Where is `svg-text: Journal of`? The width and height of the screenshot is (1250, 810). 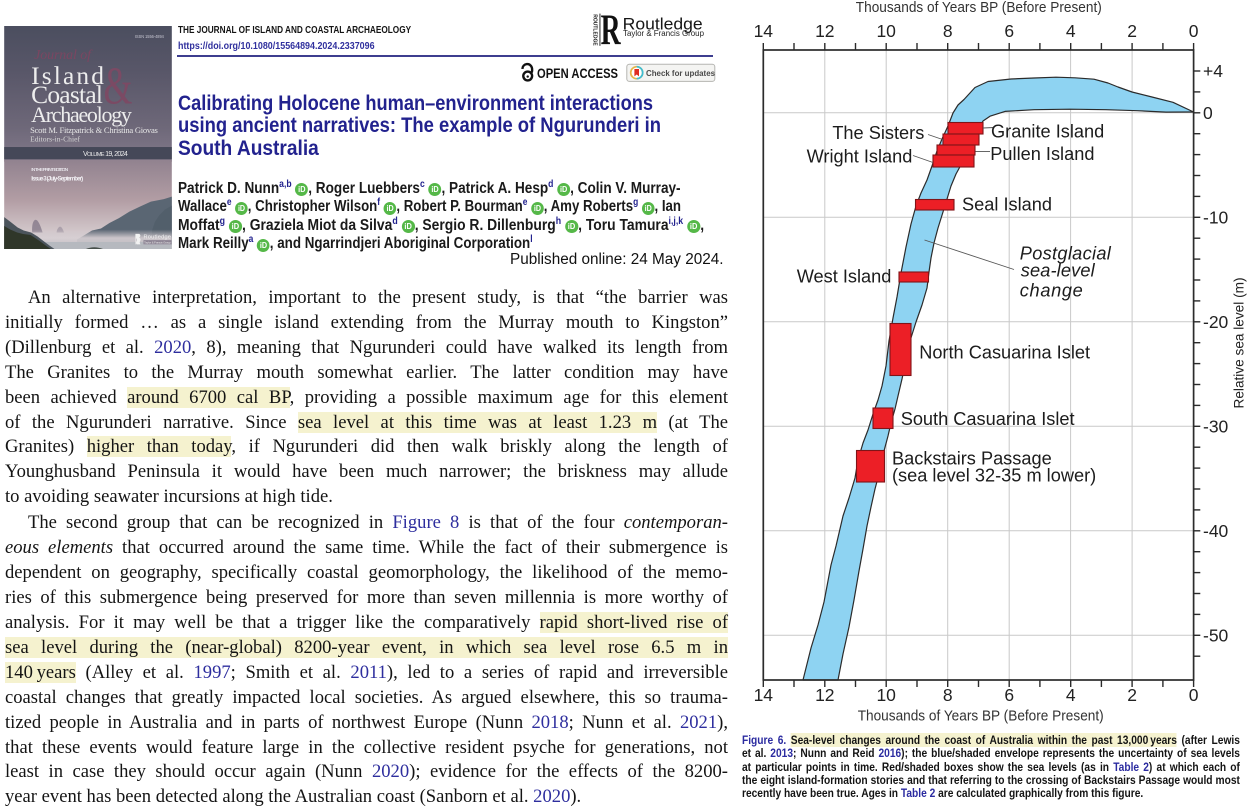 svg-text: Journal of is located at coordinates (63, 54).